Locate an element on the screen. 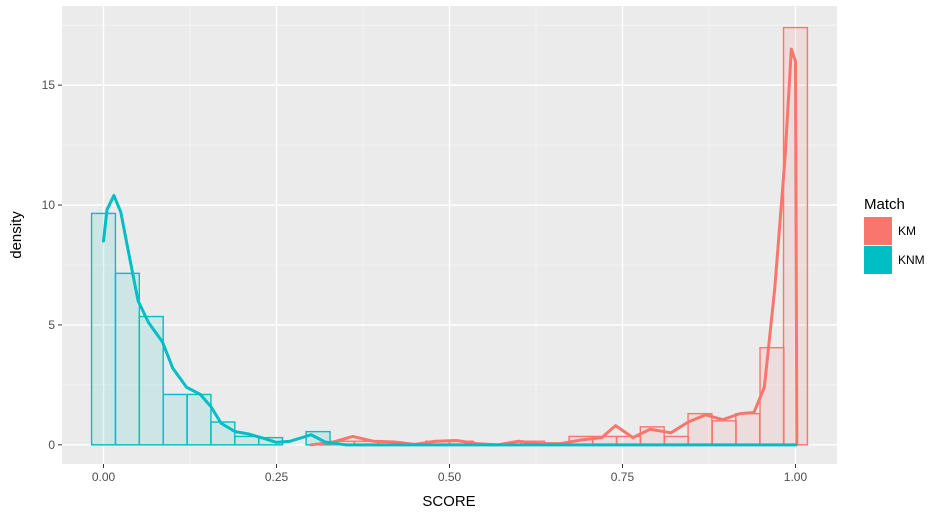 The width and height of the screenshot is (947, 521). legend-label-knm: KNM is located at coordinates (911, 260).